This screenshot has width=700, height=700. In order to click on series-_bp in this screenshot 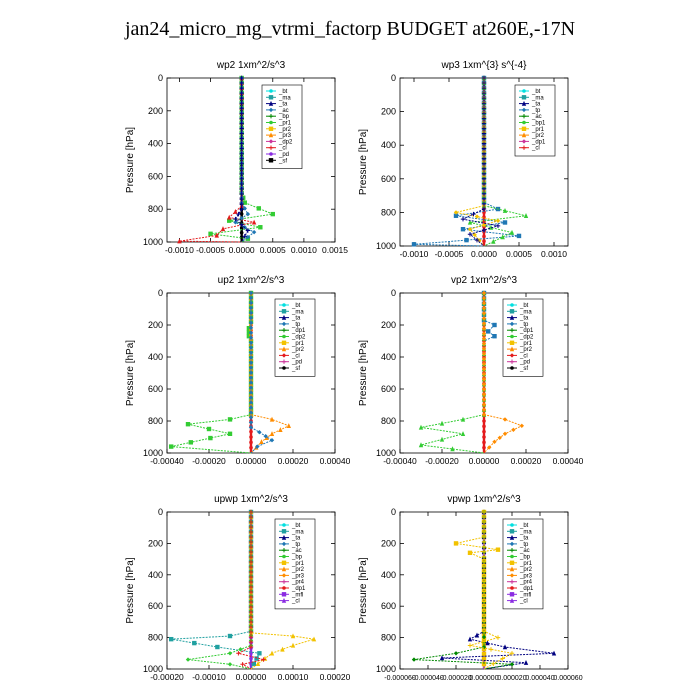, I will do `click(463, 589)`.